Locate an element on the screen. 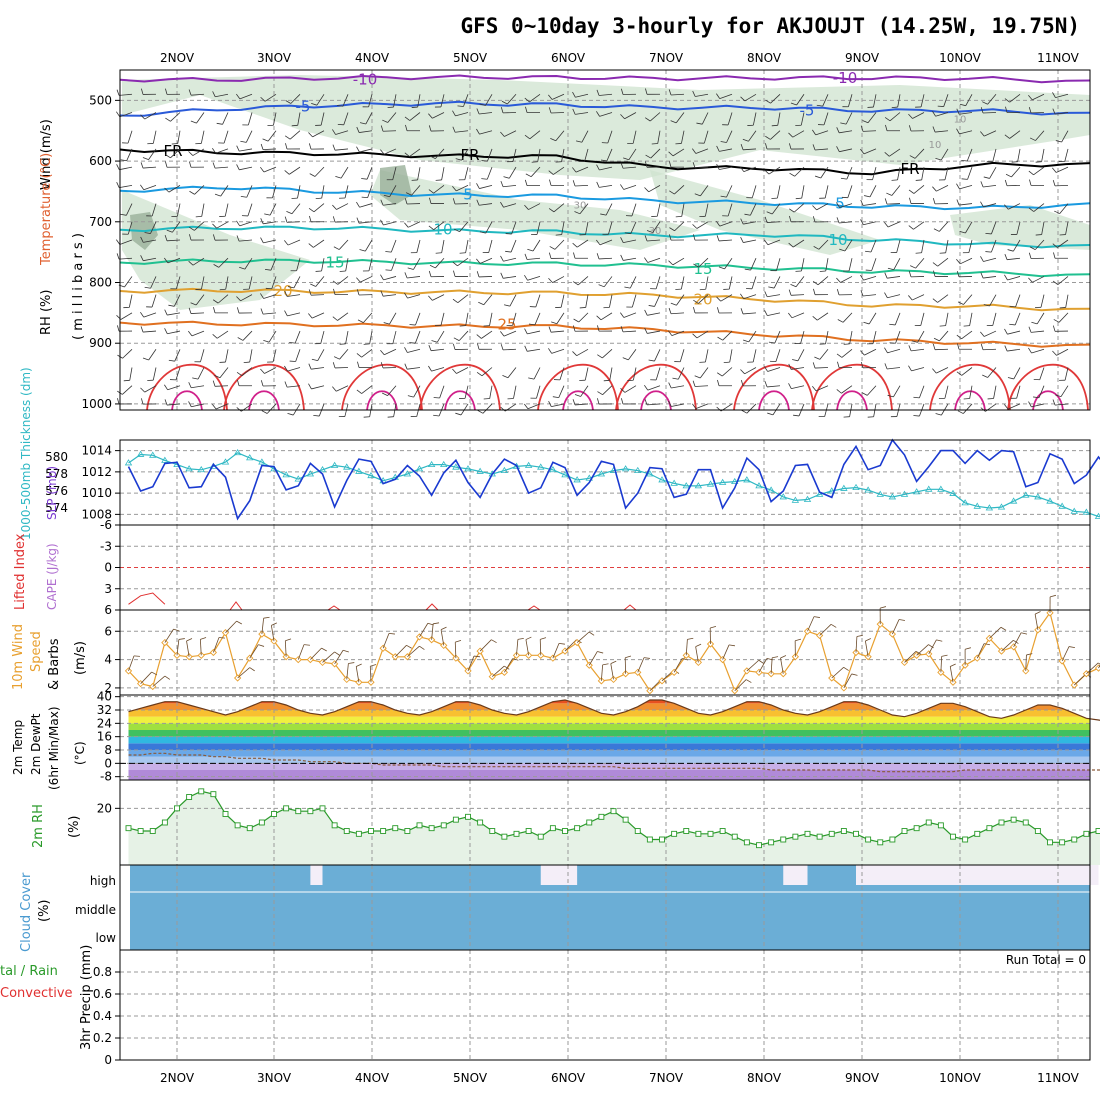 This screenshot has height=1100, width=1100. isotherm-line is located at coordinates (605, 334).